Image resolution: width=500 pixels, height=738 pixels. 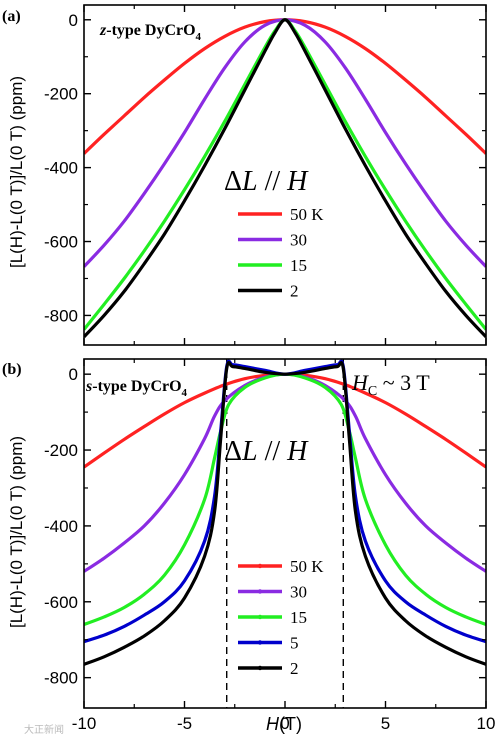 What do you see at coordinates (88, 386) in the screenshot?
I see `sample-name-prefix: s` at bounding box center [88, 386].